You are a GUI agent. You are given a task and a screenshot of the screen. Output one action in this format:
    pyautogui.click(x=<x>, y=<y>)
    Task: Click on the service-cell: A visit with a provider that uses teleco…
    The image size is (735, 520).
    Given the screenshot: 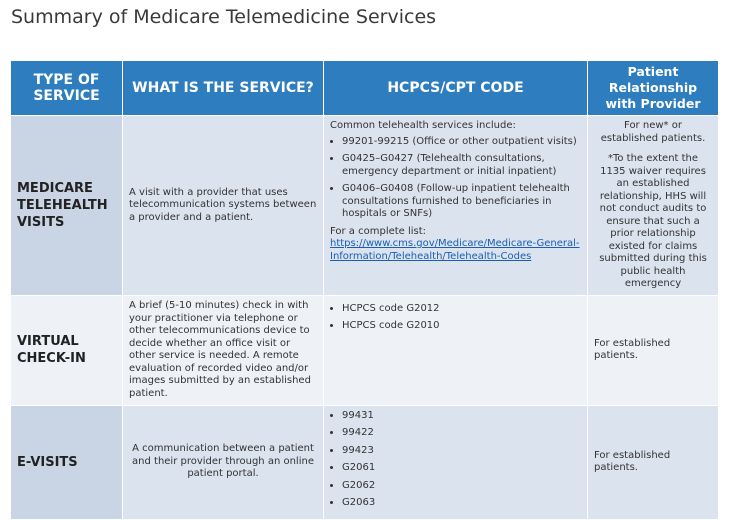 What is the action you would take?
    pyautogui.click(x=223, y=205)
    